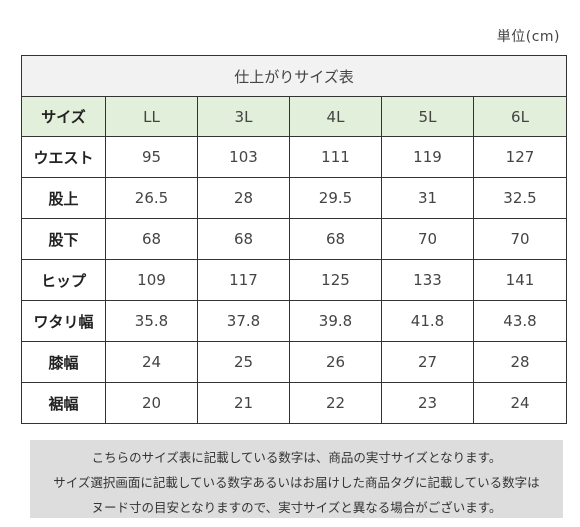  What do you see at coordinates (335, 321) in the screenshot?
I see `table-cell: 39.8` at bounding box center [335, 321].